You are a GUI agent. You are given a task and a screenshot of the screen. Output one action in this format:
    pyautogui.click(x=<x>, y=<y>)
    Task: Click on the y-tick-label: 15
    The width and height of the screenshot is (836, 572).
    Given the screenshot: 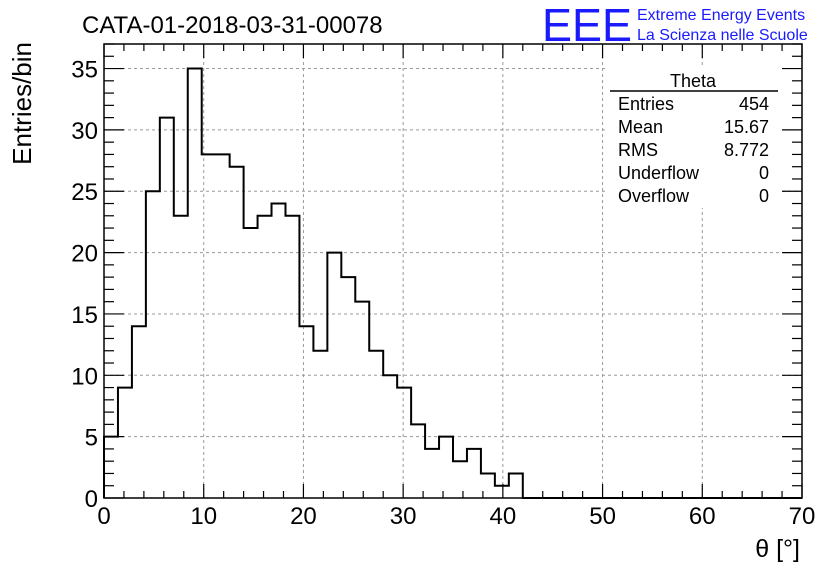 What is the action you would take?
    pyautogui.click(x=84, y=315)
    